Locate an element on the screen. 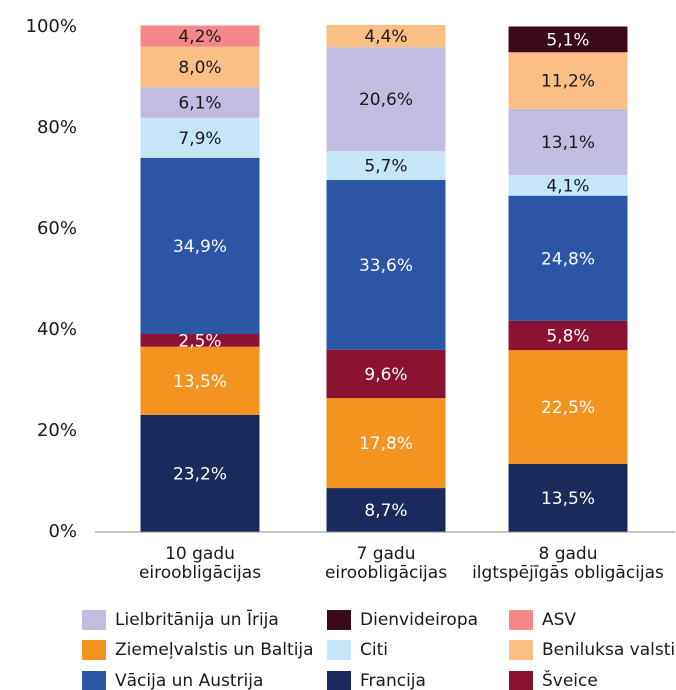 The image size is (676, 690). y-tick-label: 80% is located at coordinates (57, 127).